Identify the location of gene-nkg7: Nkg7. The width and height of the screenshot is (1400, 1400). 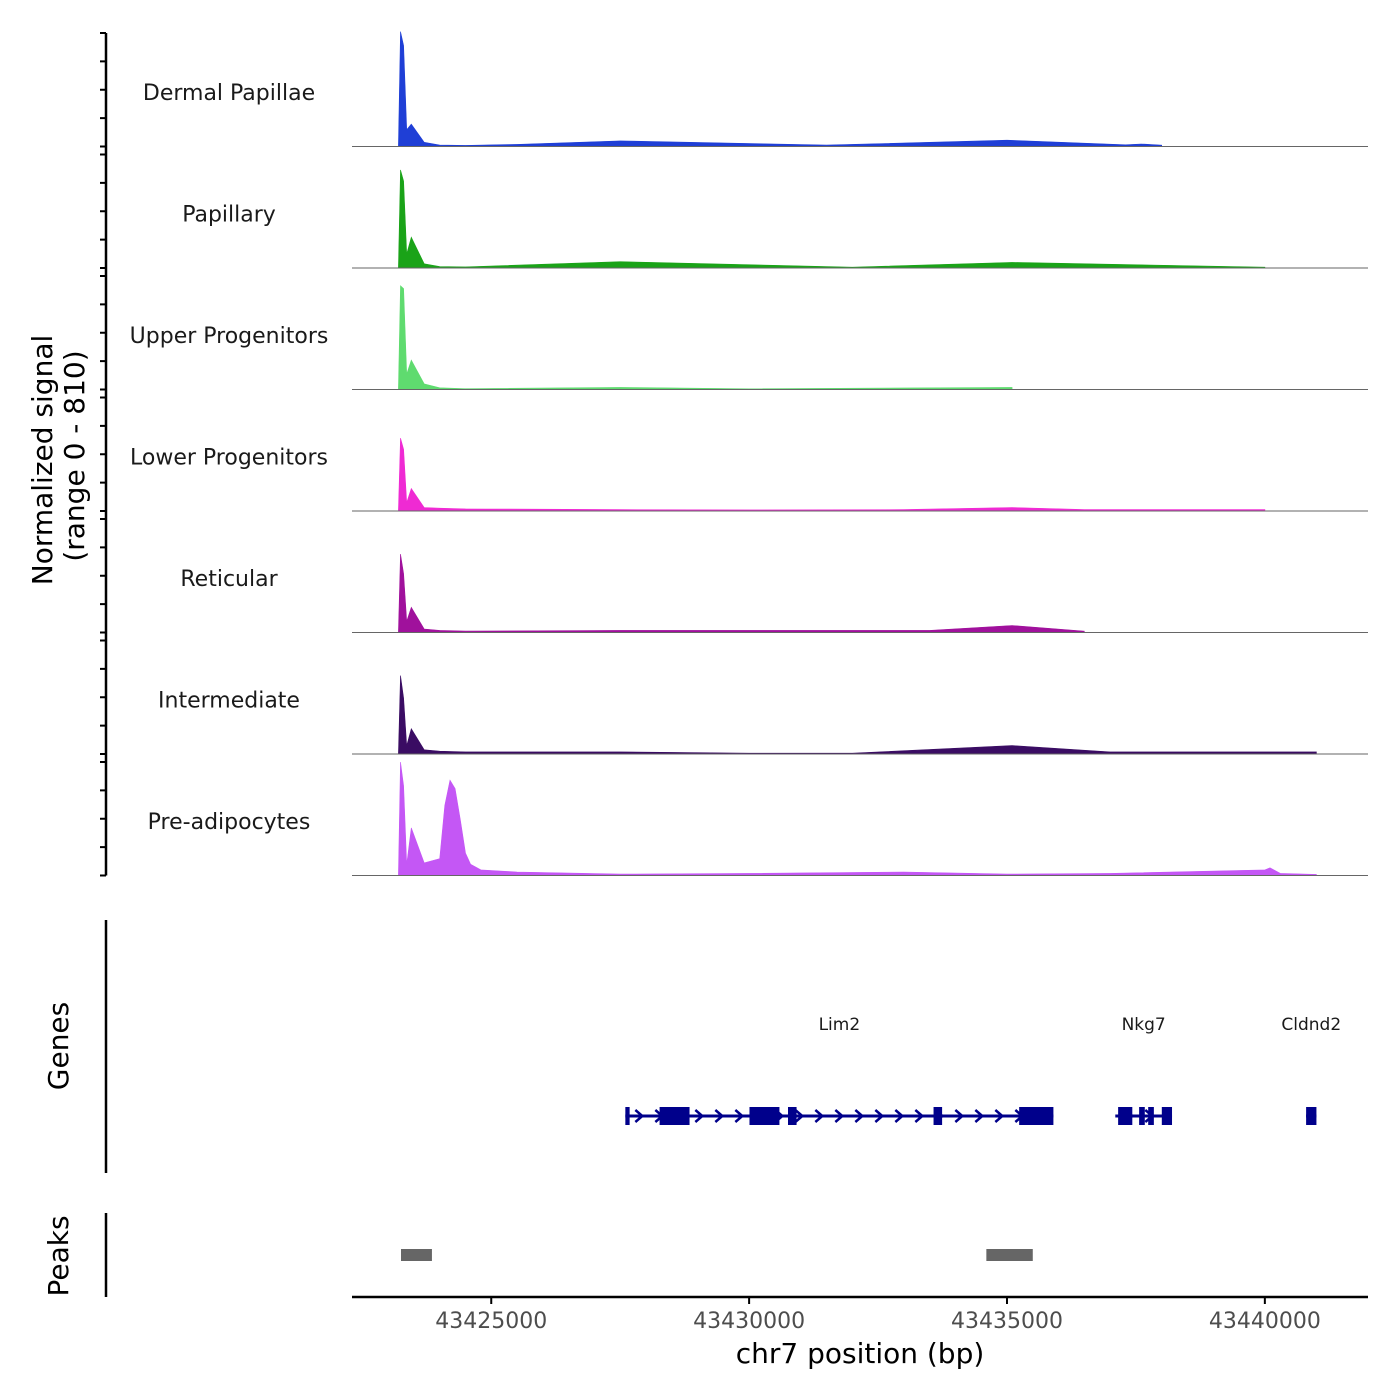
(1144, 1070).